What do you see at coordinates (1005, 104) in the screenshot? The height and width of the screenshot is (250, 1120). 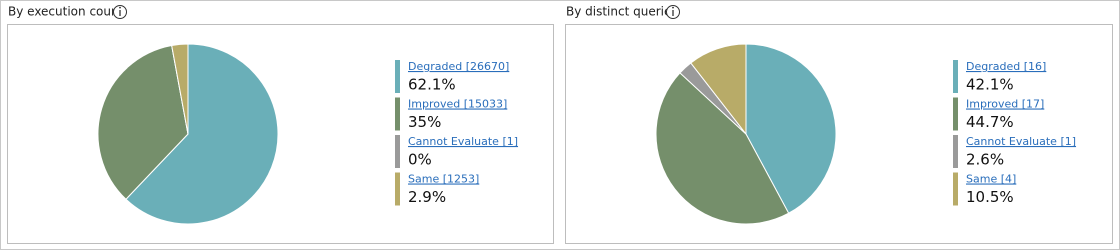 I see `legend-link: Improved [17]` at bounding box center [1005, 104].